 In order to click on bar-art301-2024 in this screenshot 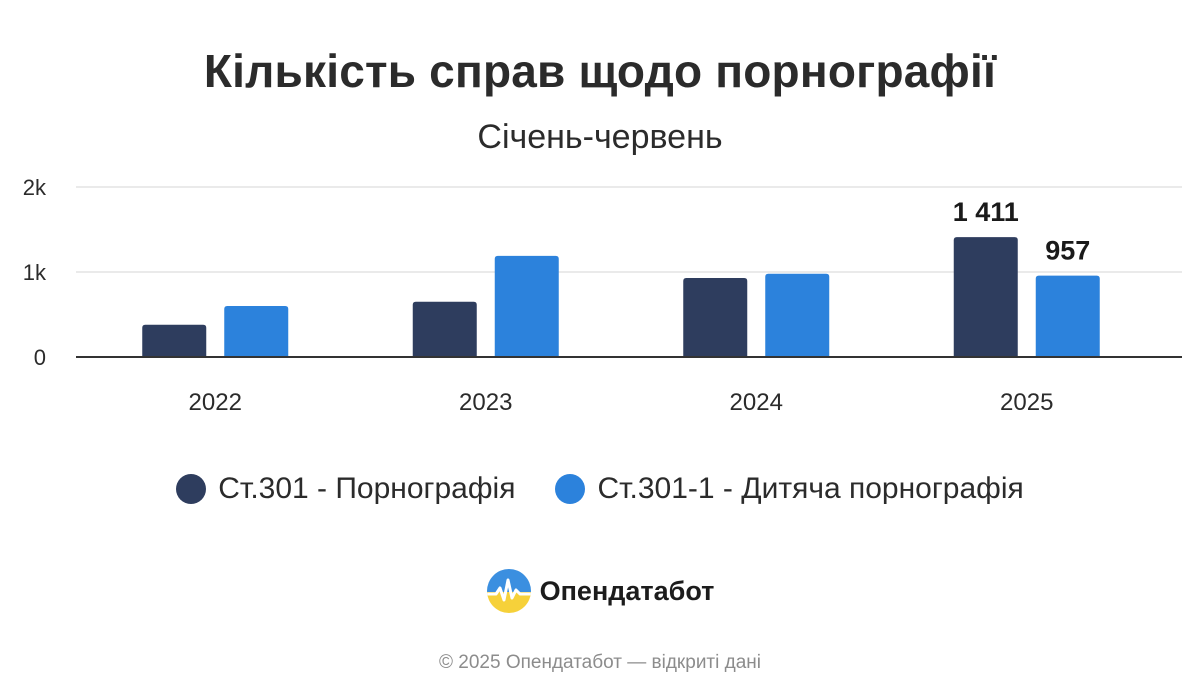, I will do `click(715, 317)`.